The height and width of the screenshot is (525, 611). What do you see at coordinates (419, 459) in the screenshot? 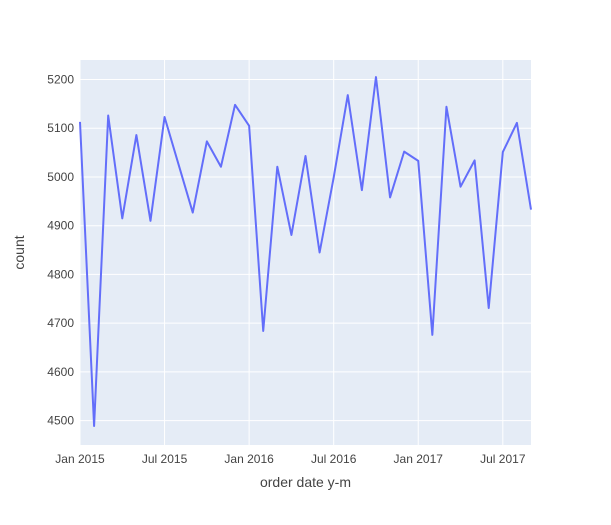
I see `x-tick-label: Jan 2017` at bounding box center [419, 459].